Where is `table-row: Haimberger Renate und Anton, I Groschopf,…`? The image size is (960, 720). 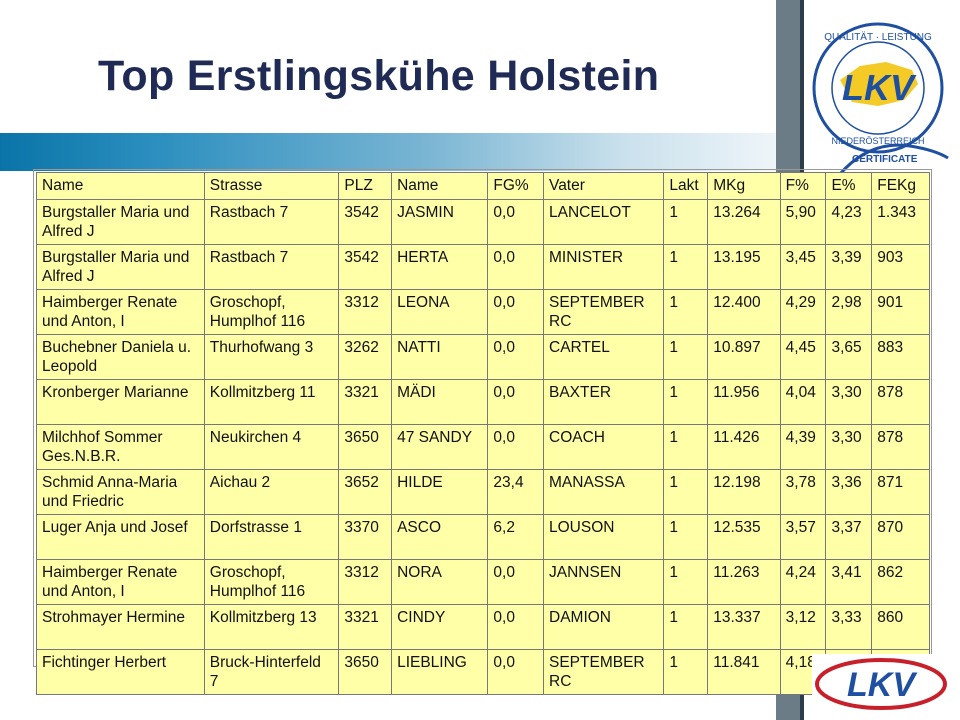 table-row: Haimberger Renate und Anton, I Groschopf,… is located at coordinates (483, 312).